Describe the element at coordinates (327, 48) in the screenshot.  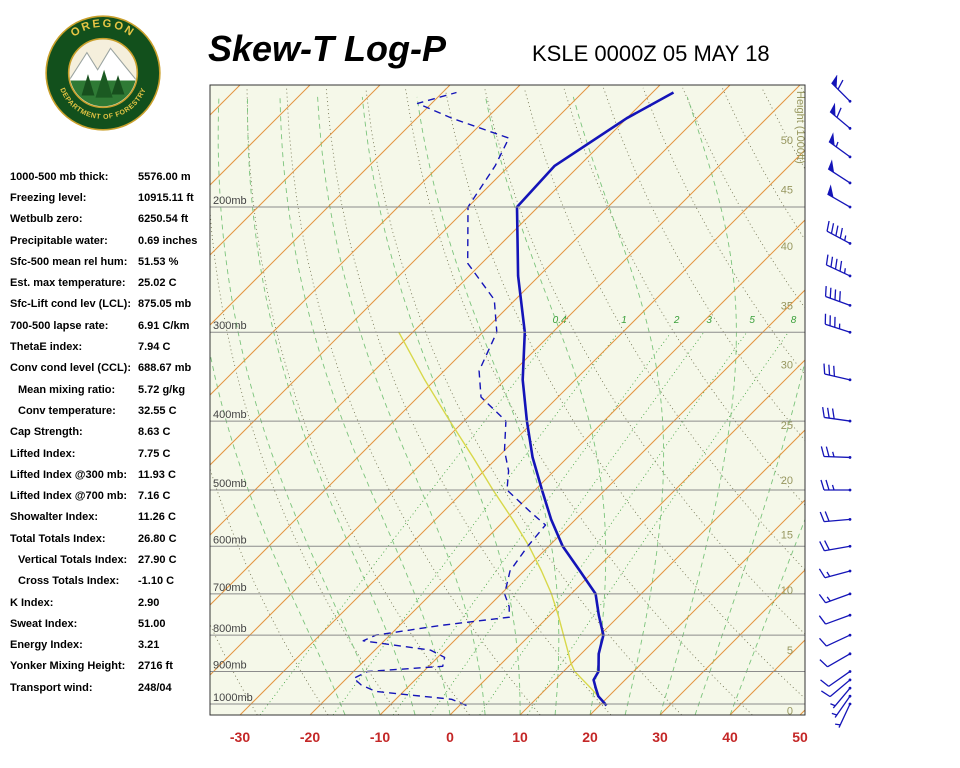
I see `page-title: Skew-T Log-P` at that location.